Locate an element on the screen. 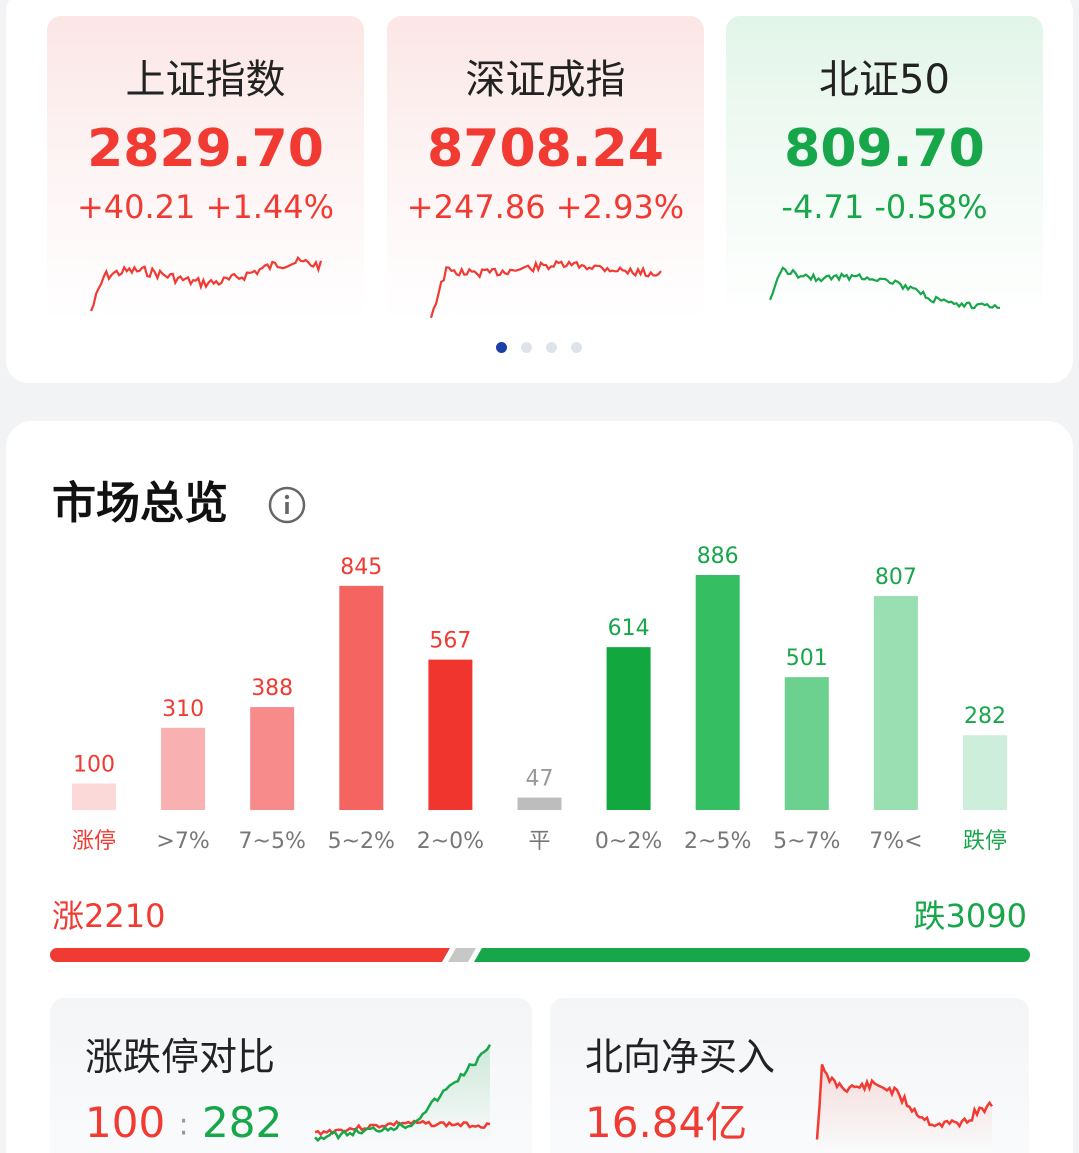 The width and height of the screenshot is (1079, 1153). northbound-card: 北向净买入 16.84亿 is located at coordinates (789, 1075).